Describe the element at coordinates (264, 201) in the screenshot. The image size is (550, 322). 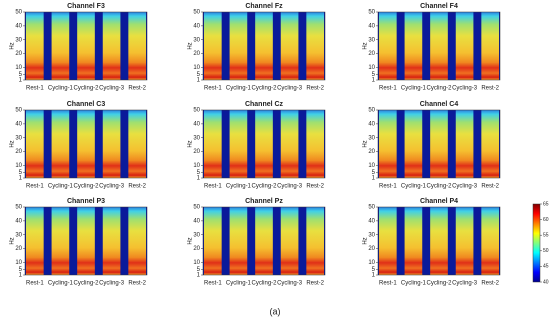
I see `chart-title: Channel Pz` at that location.